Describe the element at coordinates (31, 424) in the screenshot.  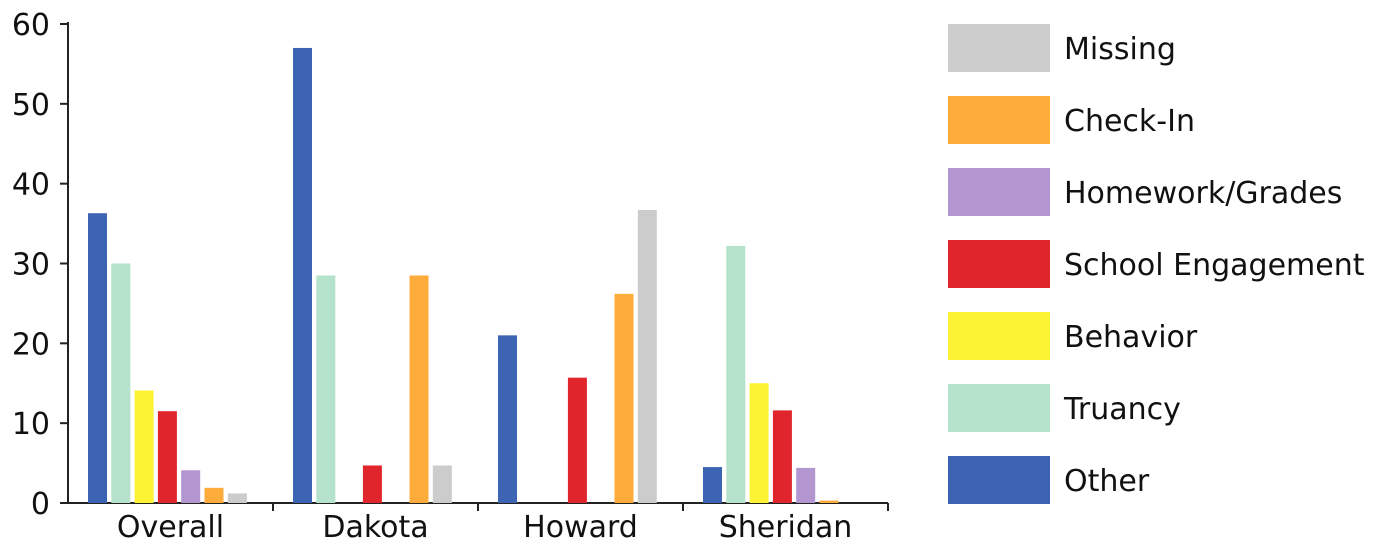
I see `y-tick-label: 10` at that location.